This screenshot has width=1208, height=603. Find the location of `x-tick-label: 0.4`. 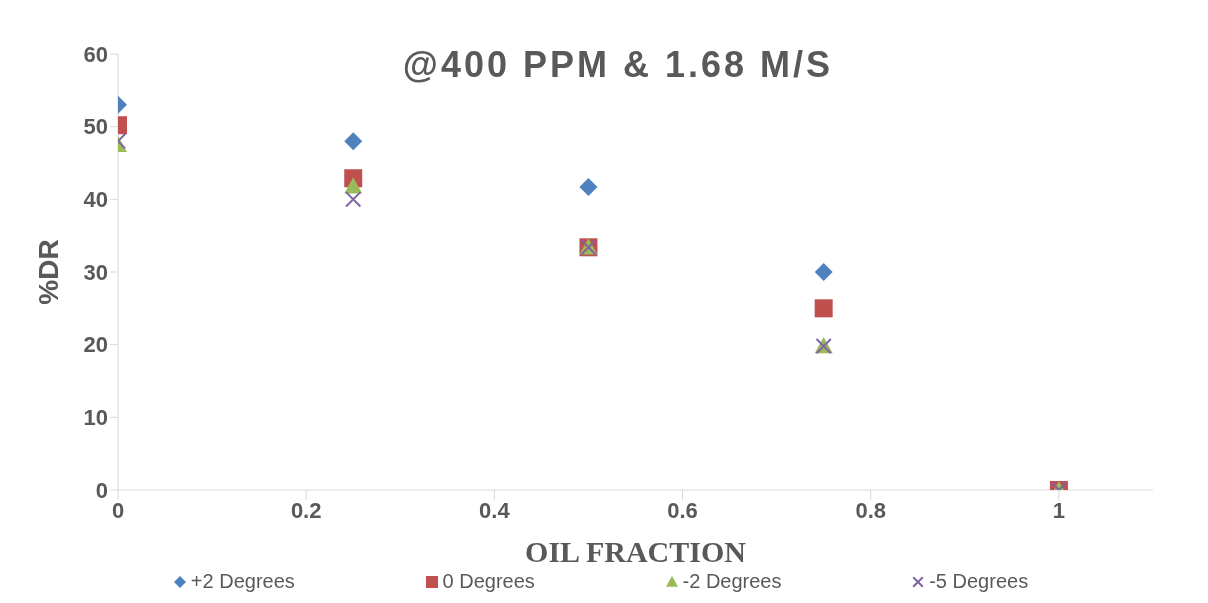

x-tick-label: 0.4 is located at coordinates (495, 510).